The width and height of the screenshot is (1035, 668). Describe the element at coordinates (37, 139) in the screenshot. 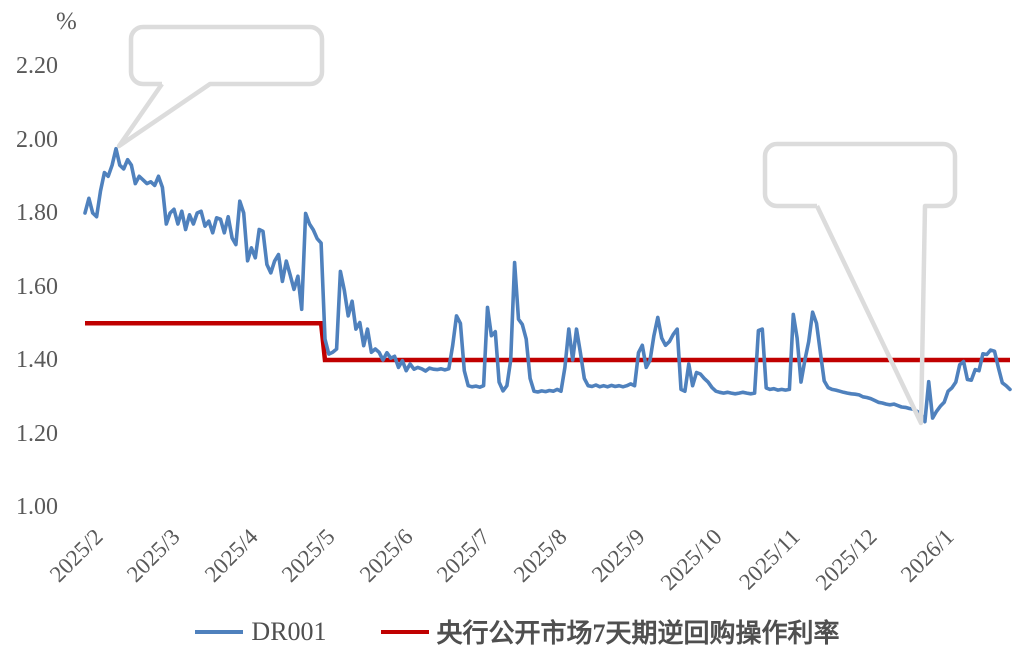

I see `y-tick-label: 2.00` at that location.